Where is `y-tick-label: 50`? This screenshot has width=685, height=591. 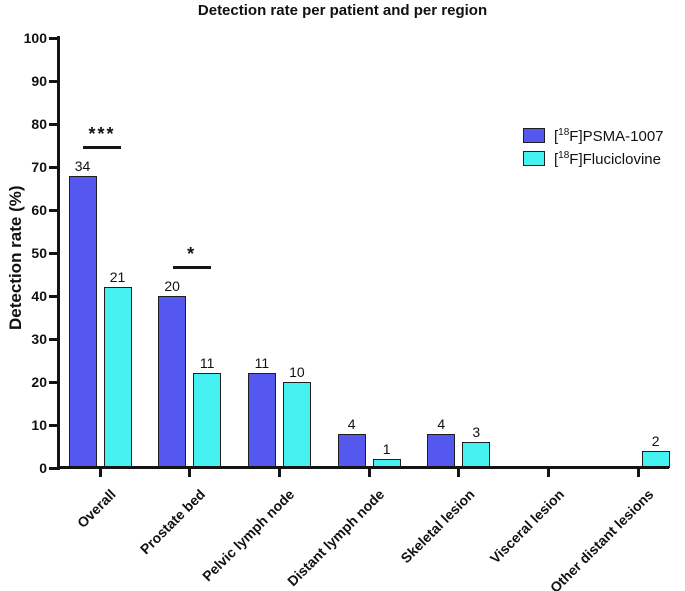
y-tick-label: 50 is located at coordinates (39, 253).